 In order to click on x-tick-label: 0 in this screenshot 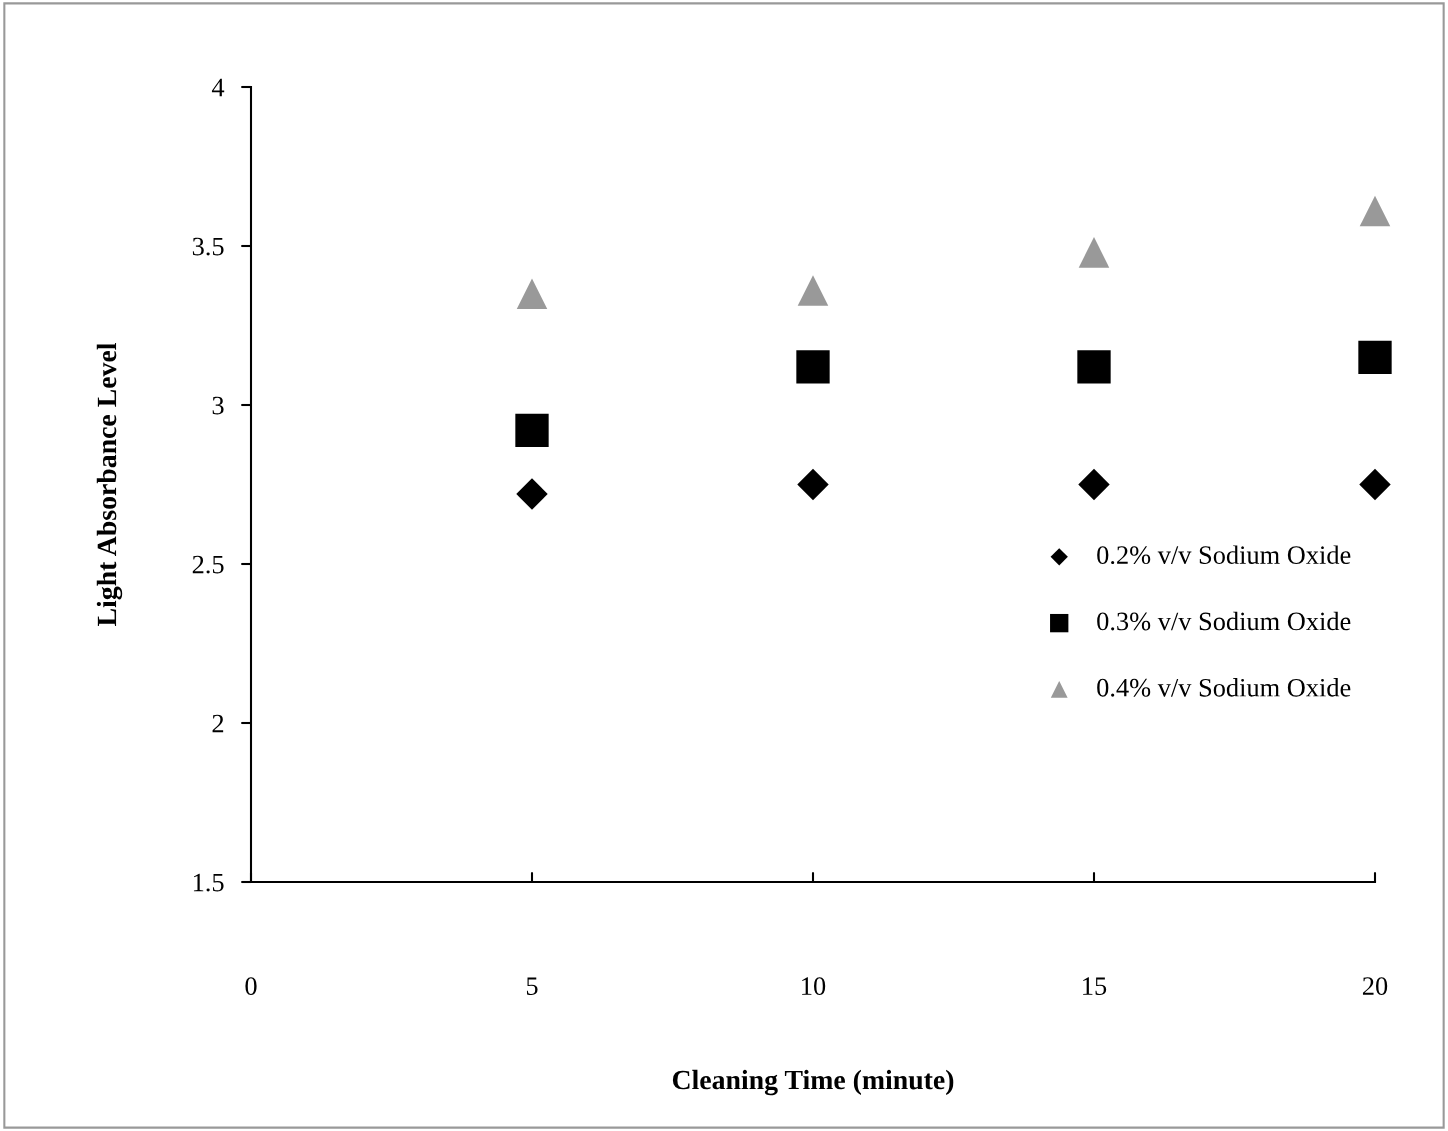, I will do `click(251, 986)`.